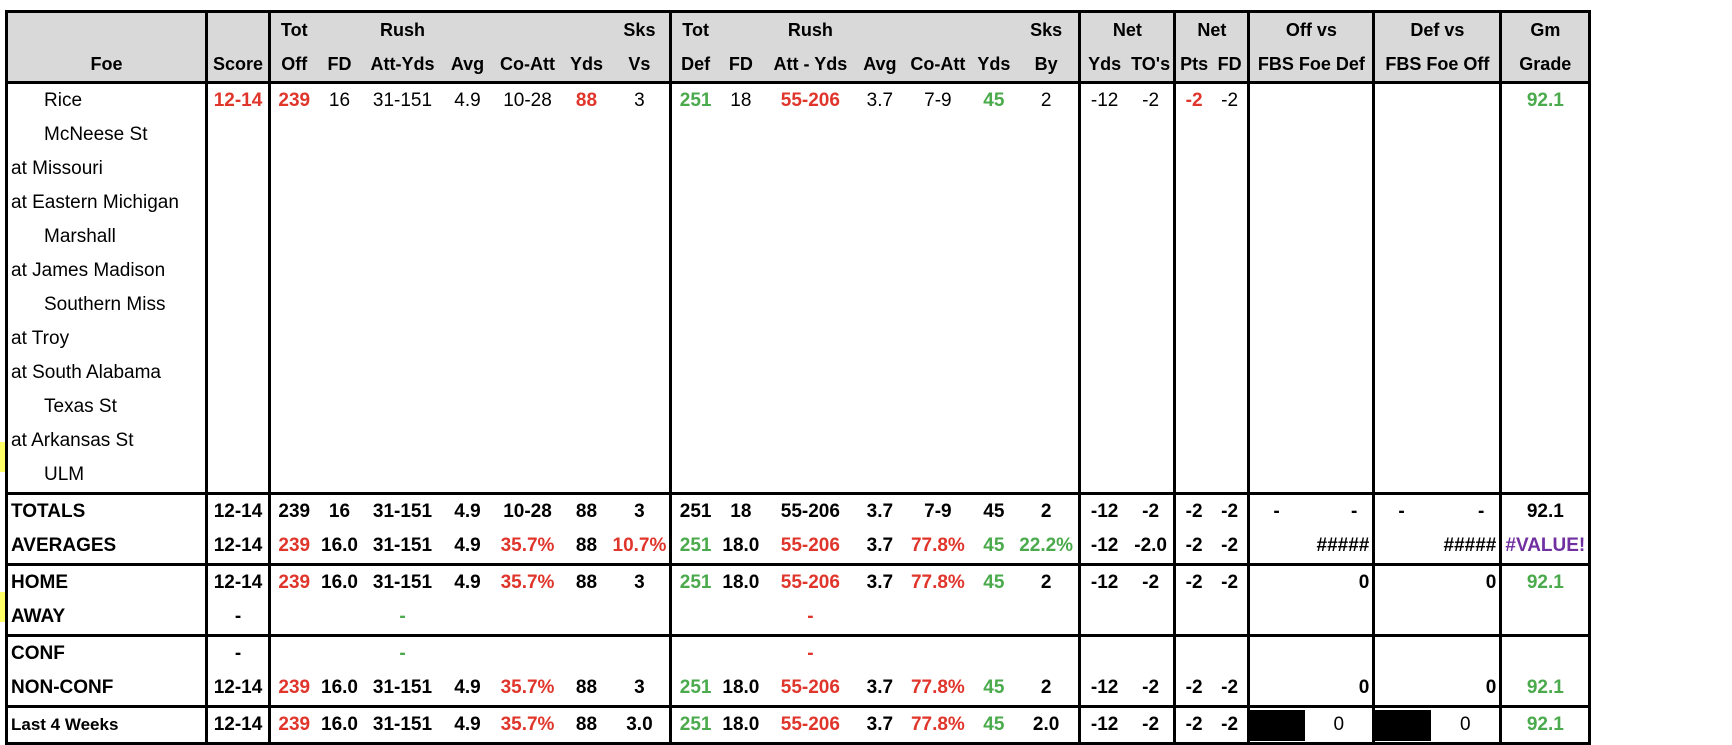  I want to click on away-row: AWAY - - -, so click(798, 618).